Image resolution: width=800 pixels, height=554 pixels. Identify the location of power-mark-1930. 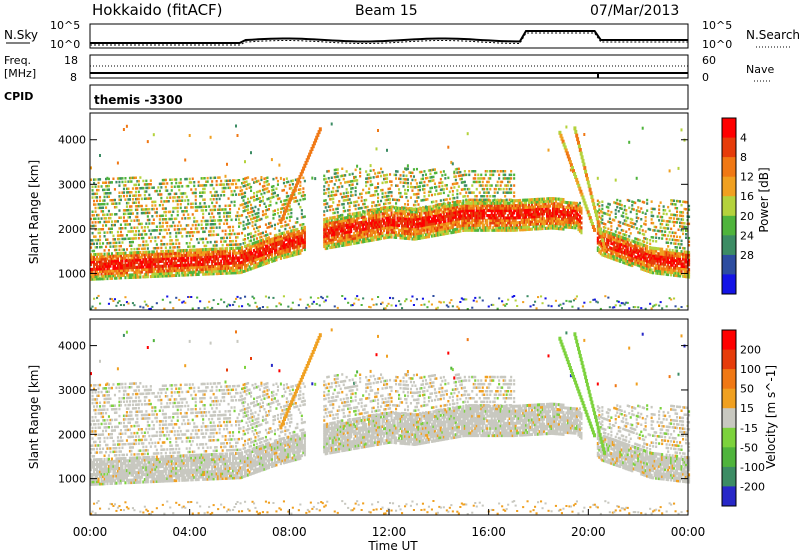
(162, 205).